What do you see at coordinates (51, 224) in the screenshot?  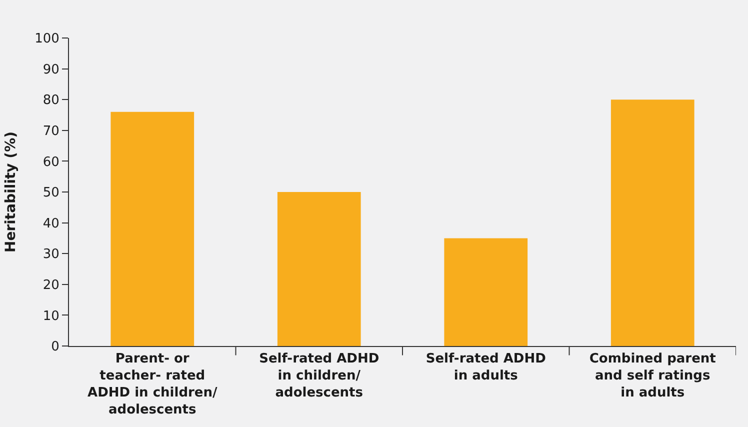 I see `y-tick-label: 40` at bounding box center [51, 224].